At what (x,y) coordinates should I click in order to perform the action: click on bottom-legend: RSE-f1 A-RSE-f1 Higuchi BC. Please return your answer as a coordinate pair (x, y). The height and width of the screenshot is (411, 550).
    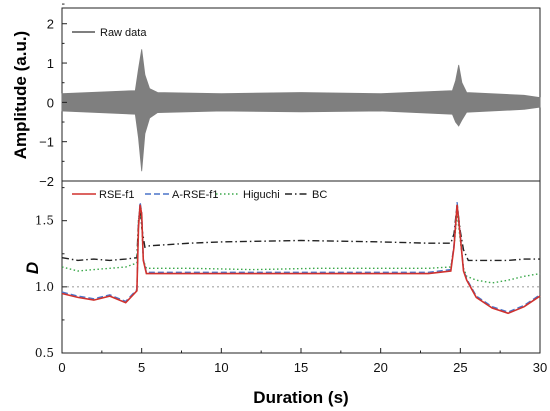
    Looking at the image, I should click on (199, 195).